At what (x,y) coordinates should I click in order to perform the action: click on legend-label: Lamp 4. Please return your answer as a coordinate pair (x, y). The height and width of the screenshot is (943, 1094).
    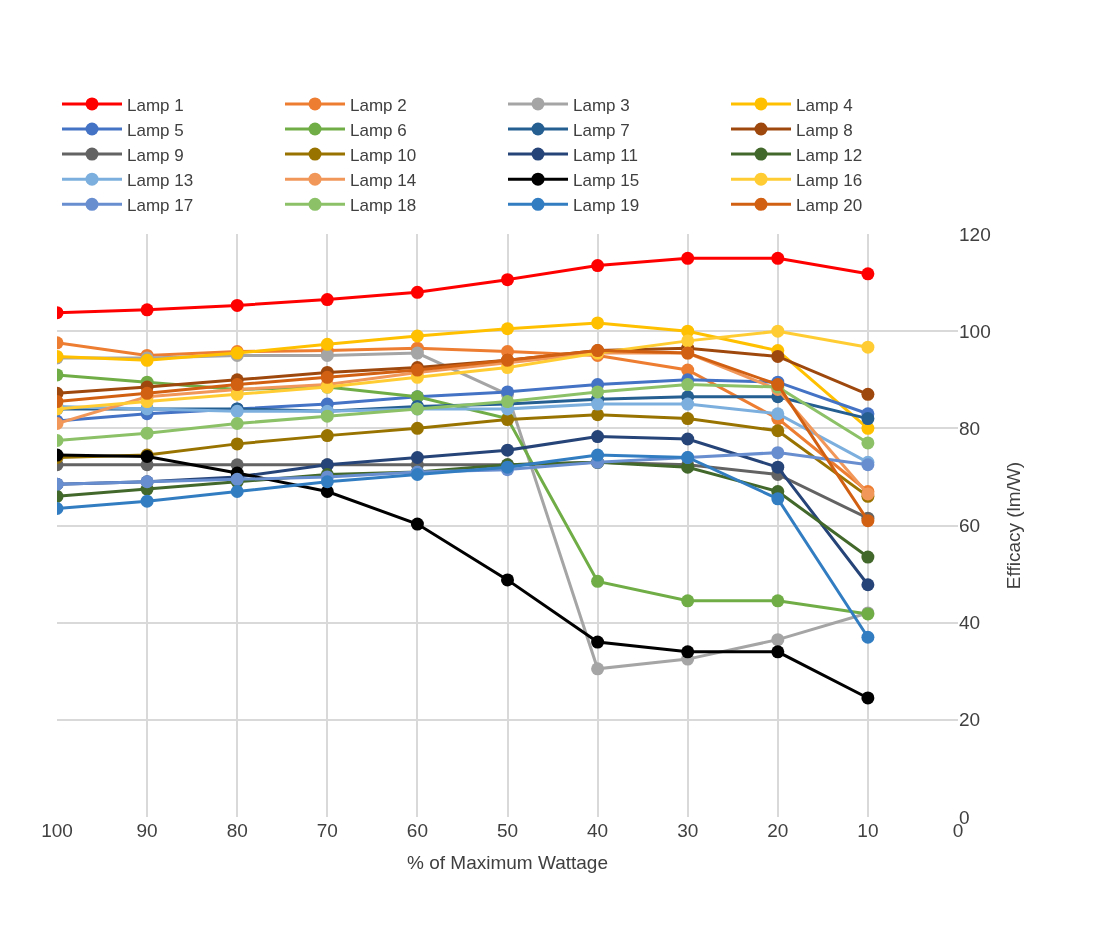
    Looking at the image, I should click on (824, 105).